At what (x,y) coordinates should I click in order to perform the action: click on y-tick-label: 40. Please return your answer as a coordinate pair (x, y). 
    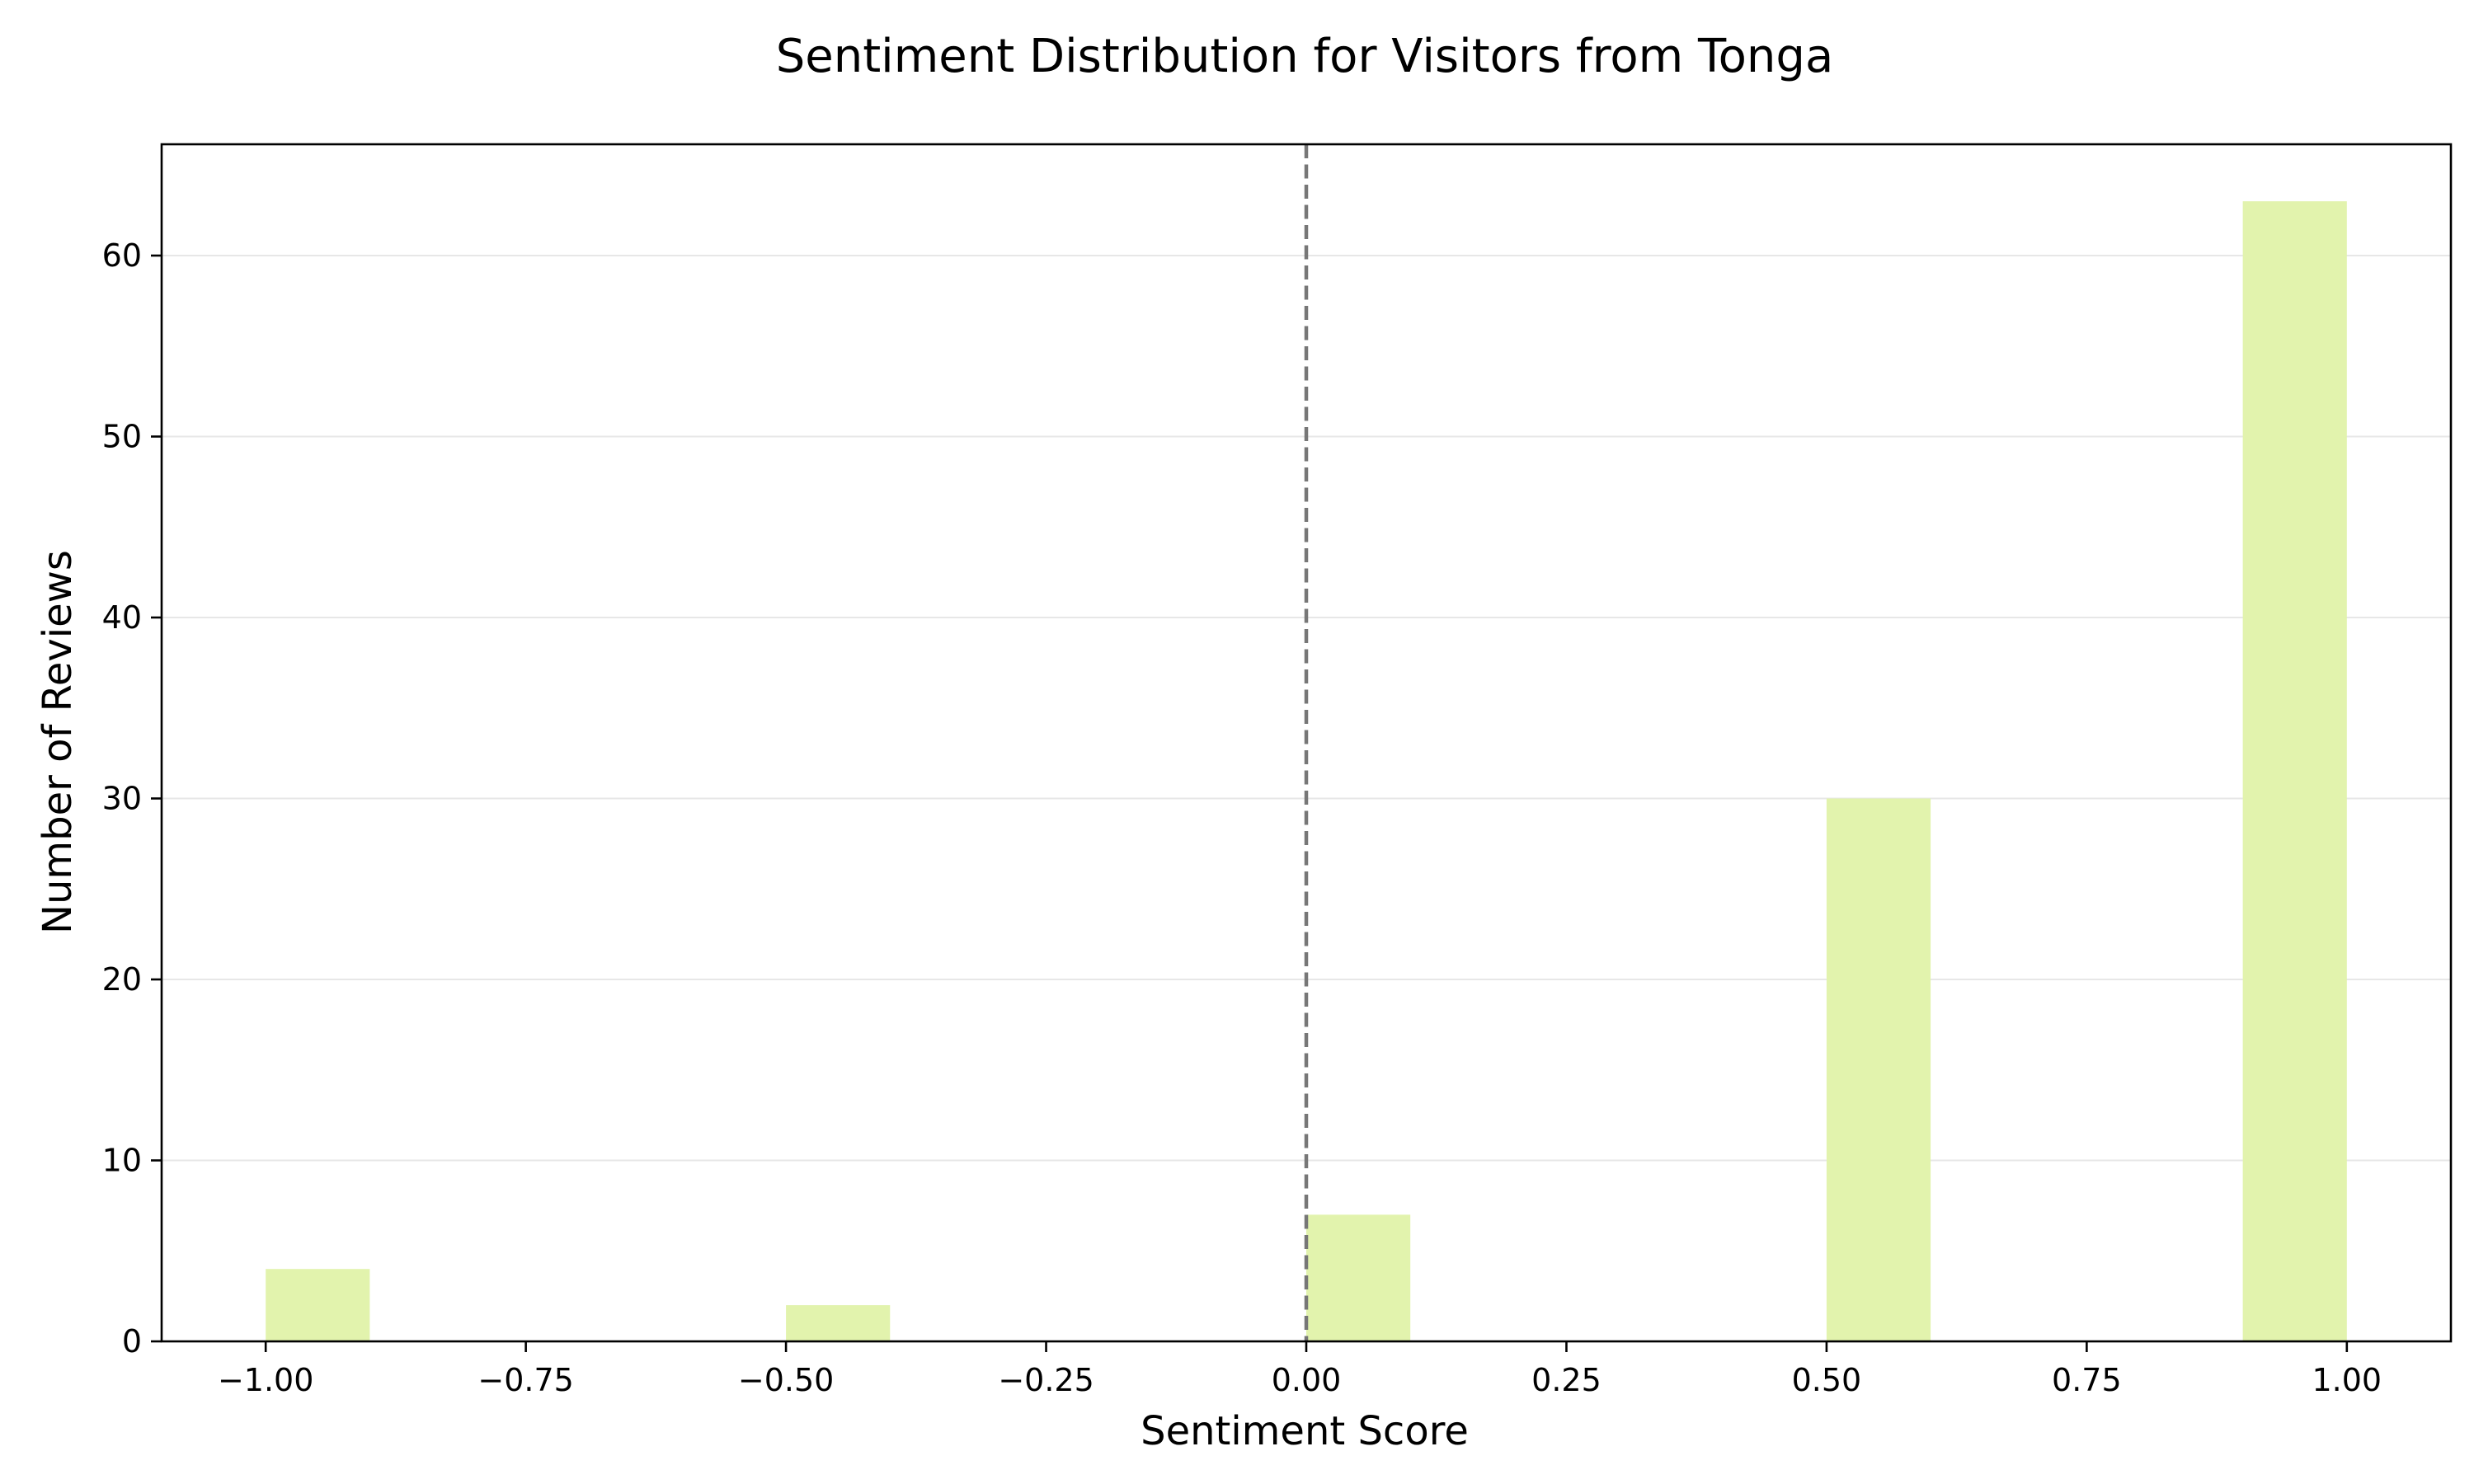
    Looking at the image, I should click on (122, 617).